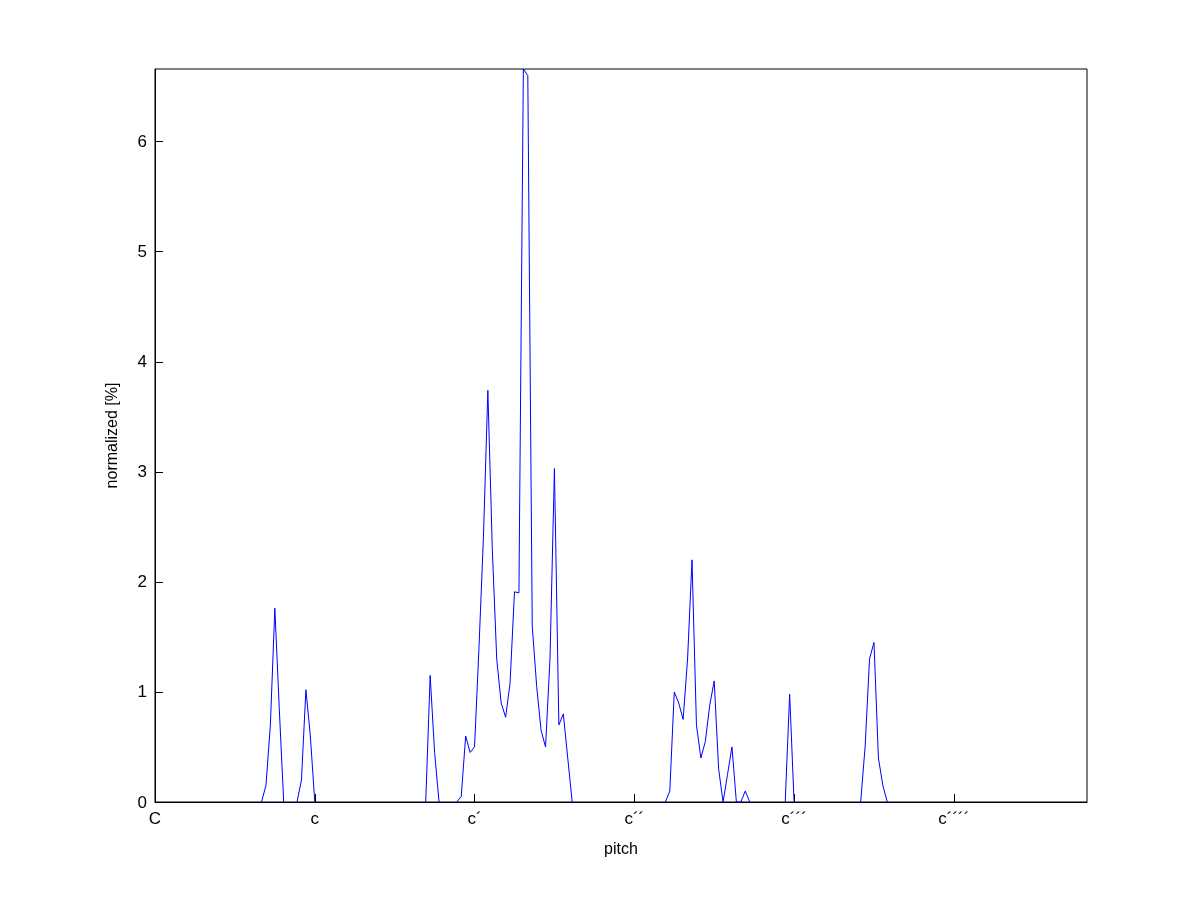 The image size is (1201, 901). I want to click on x-tick-label: c´, so click(474, 818).